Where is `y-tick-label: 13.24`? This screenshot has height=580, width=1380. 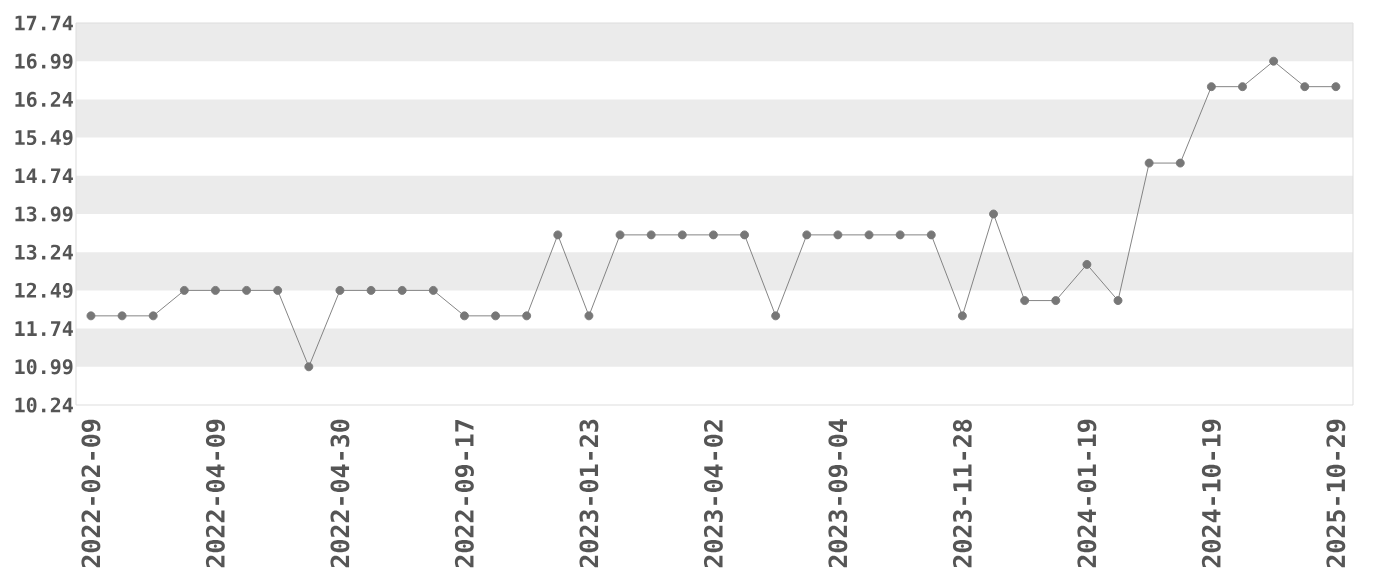 y-tick-label: 13.24 is located at coordinates (44, 252).